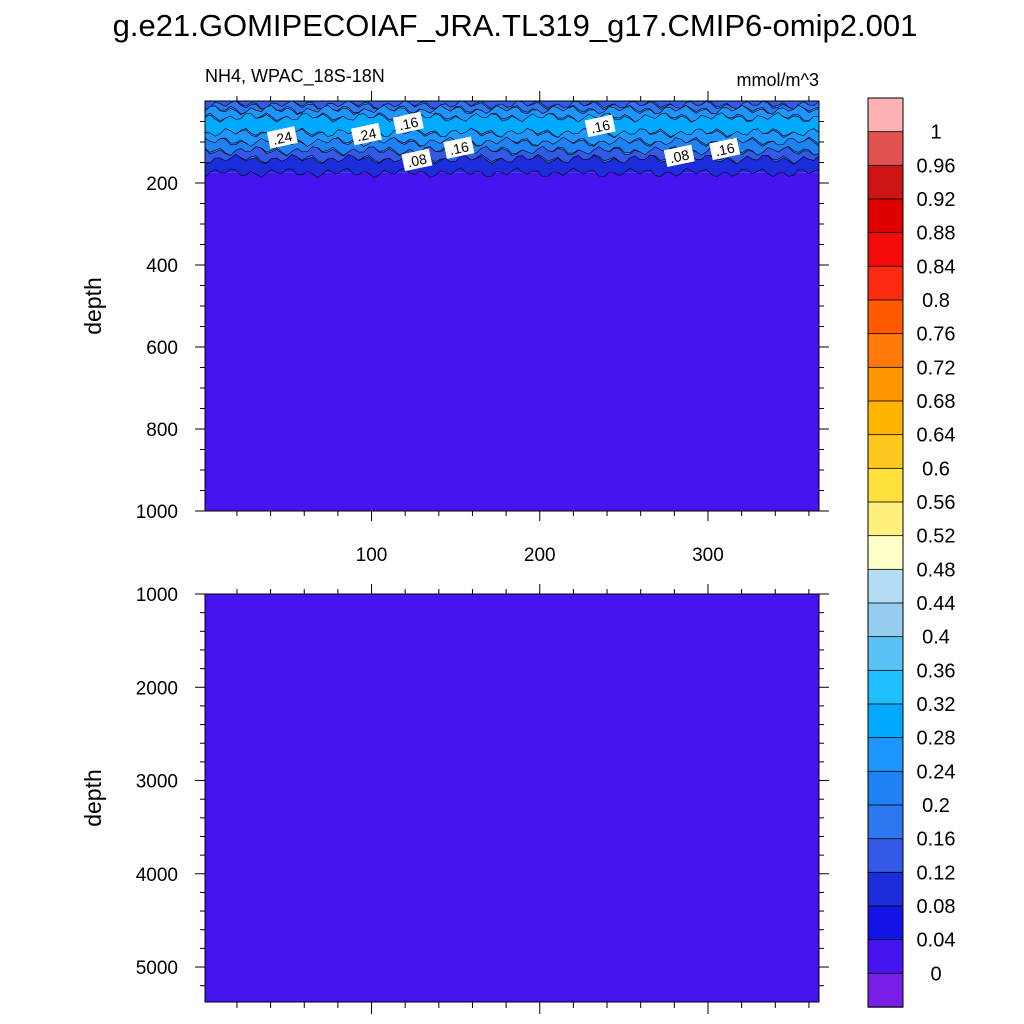 The image size is (1024, 1024). What do you see at coordinates (936, 537) in the screenshot?
I see `colorbar-label: 0.52` at bounding box center [936, 537].